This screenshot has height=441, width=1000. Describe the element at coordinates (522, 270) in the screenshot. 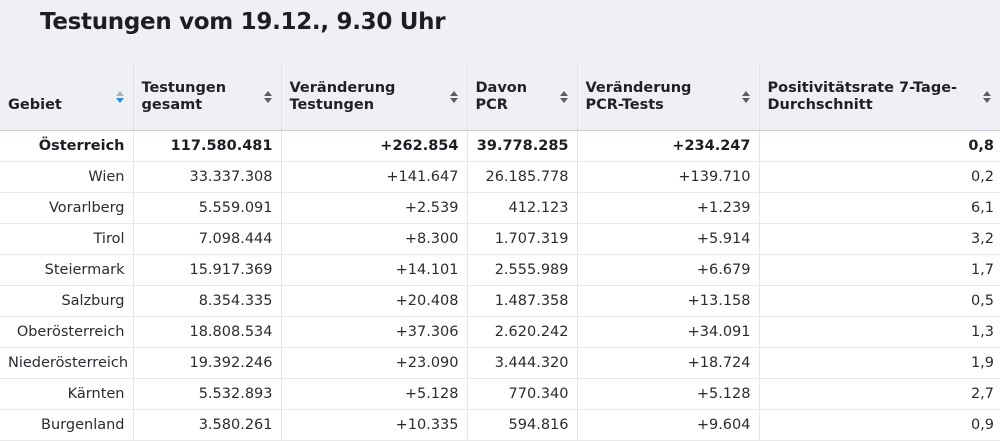

I see `cell-davon-pcr: 2.555.989` at that location.